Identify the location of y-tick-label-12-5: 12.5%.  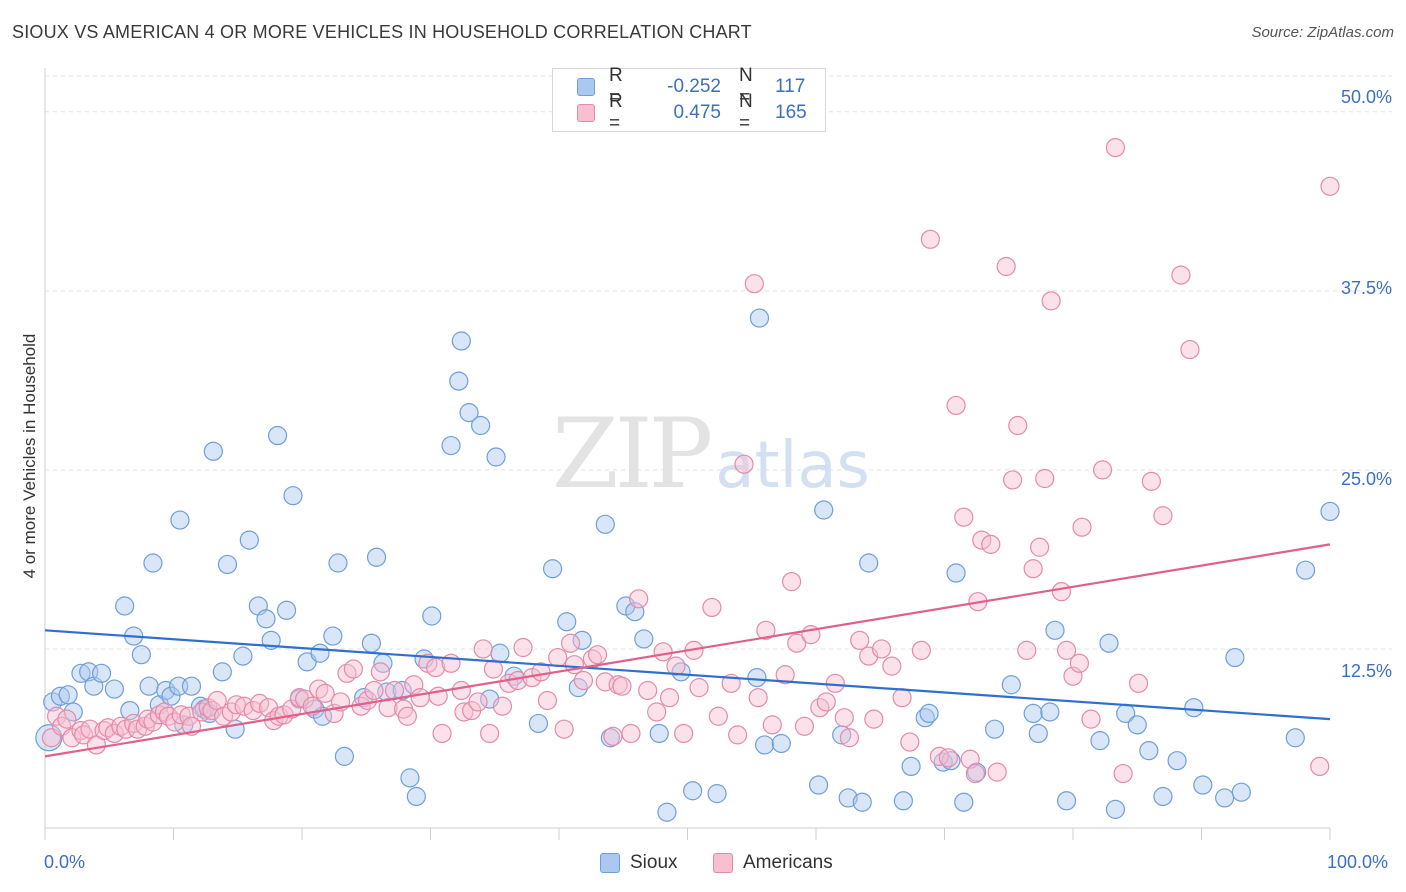
(1366, 671).